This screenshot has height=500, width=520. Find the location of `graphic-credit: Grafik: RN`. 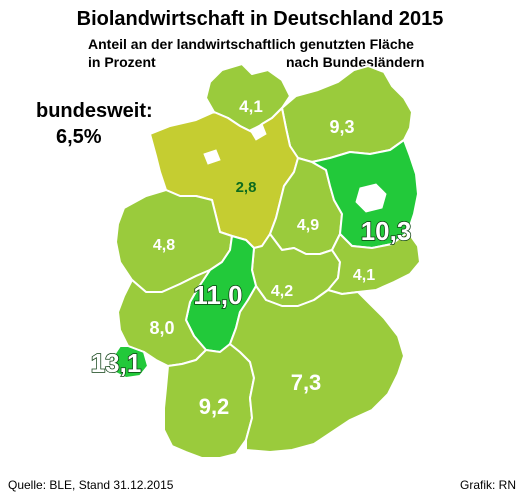

graphic-credit: Grafik: RN is located at coordinates (488, 485).